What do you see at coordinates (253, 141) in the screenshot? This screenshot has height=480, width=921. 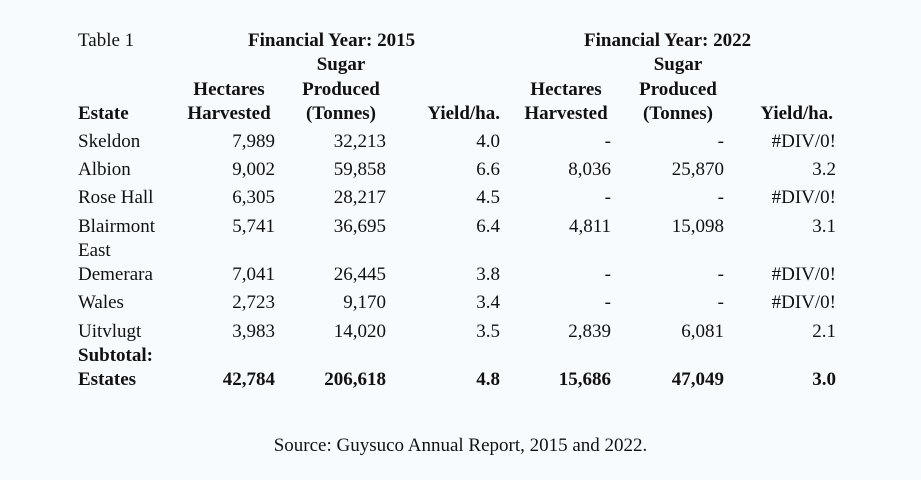 I see `cell-hectares-2015: 7,989` at bounding box center [253, 141].